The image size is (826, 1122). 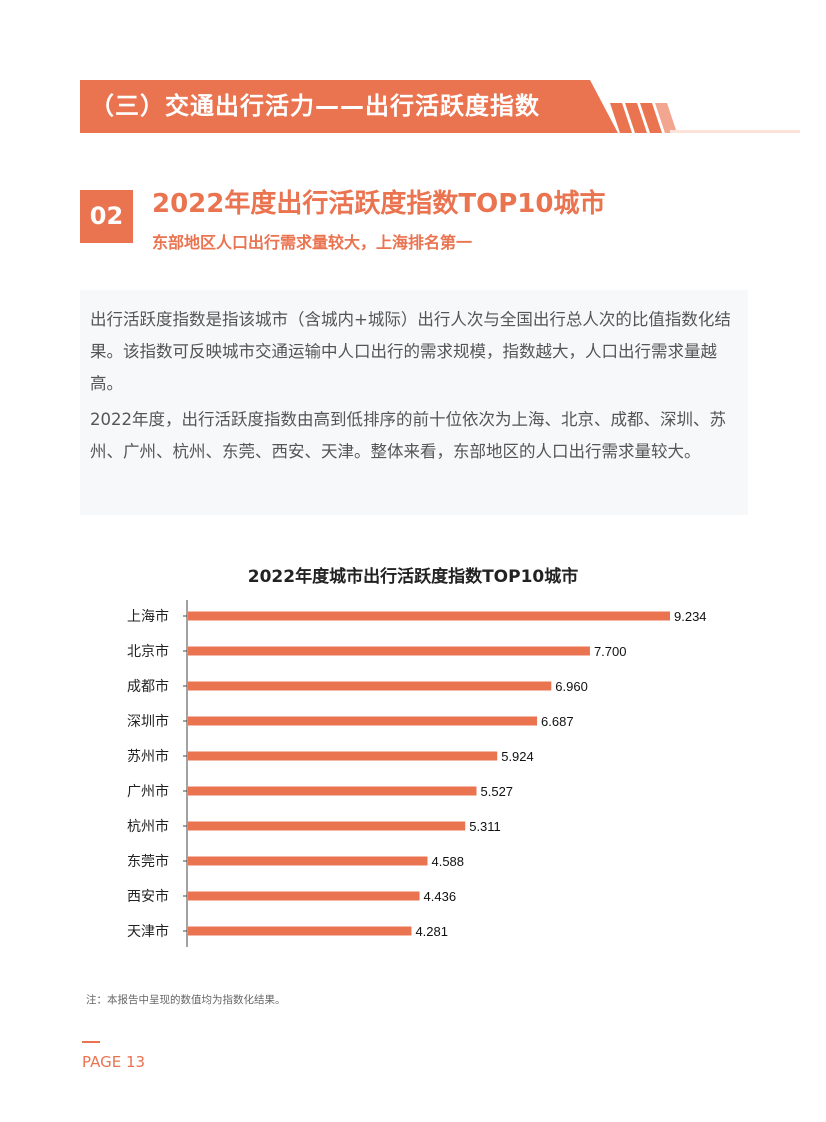 I want to click on value-label: 4.588, so click(x=447, y=861).